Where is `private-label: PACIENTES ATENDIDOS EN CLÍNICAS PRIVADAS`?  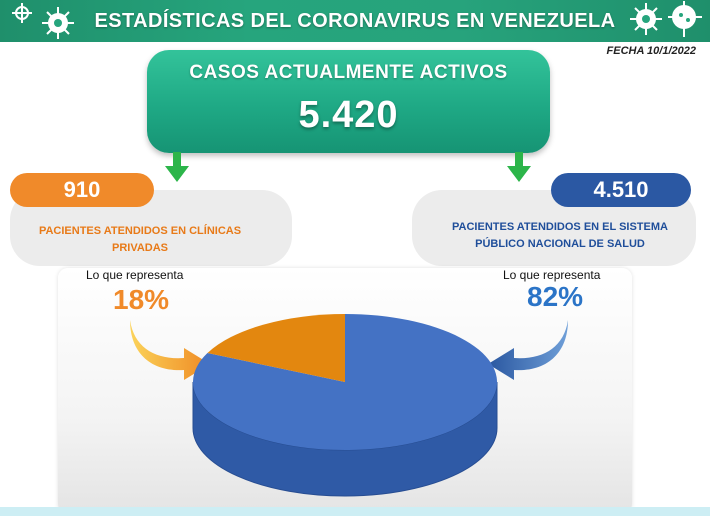
private-label: PACIENTES ATENDIDOS EN CLÍNICAS PRIVADAS is located at coordinates (140, 239).